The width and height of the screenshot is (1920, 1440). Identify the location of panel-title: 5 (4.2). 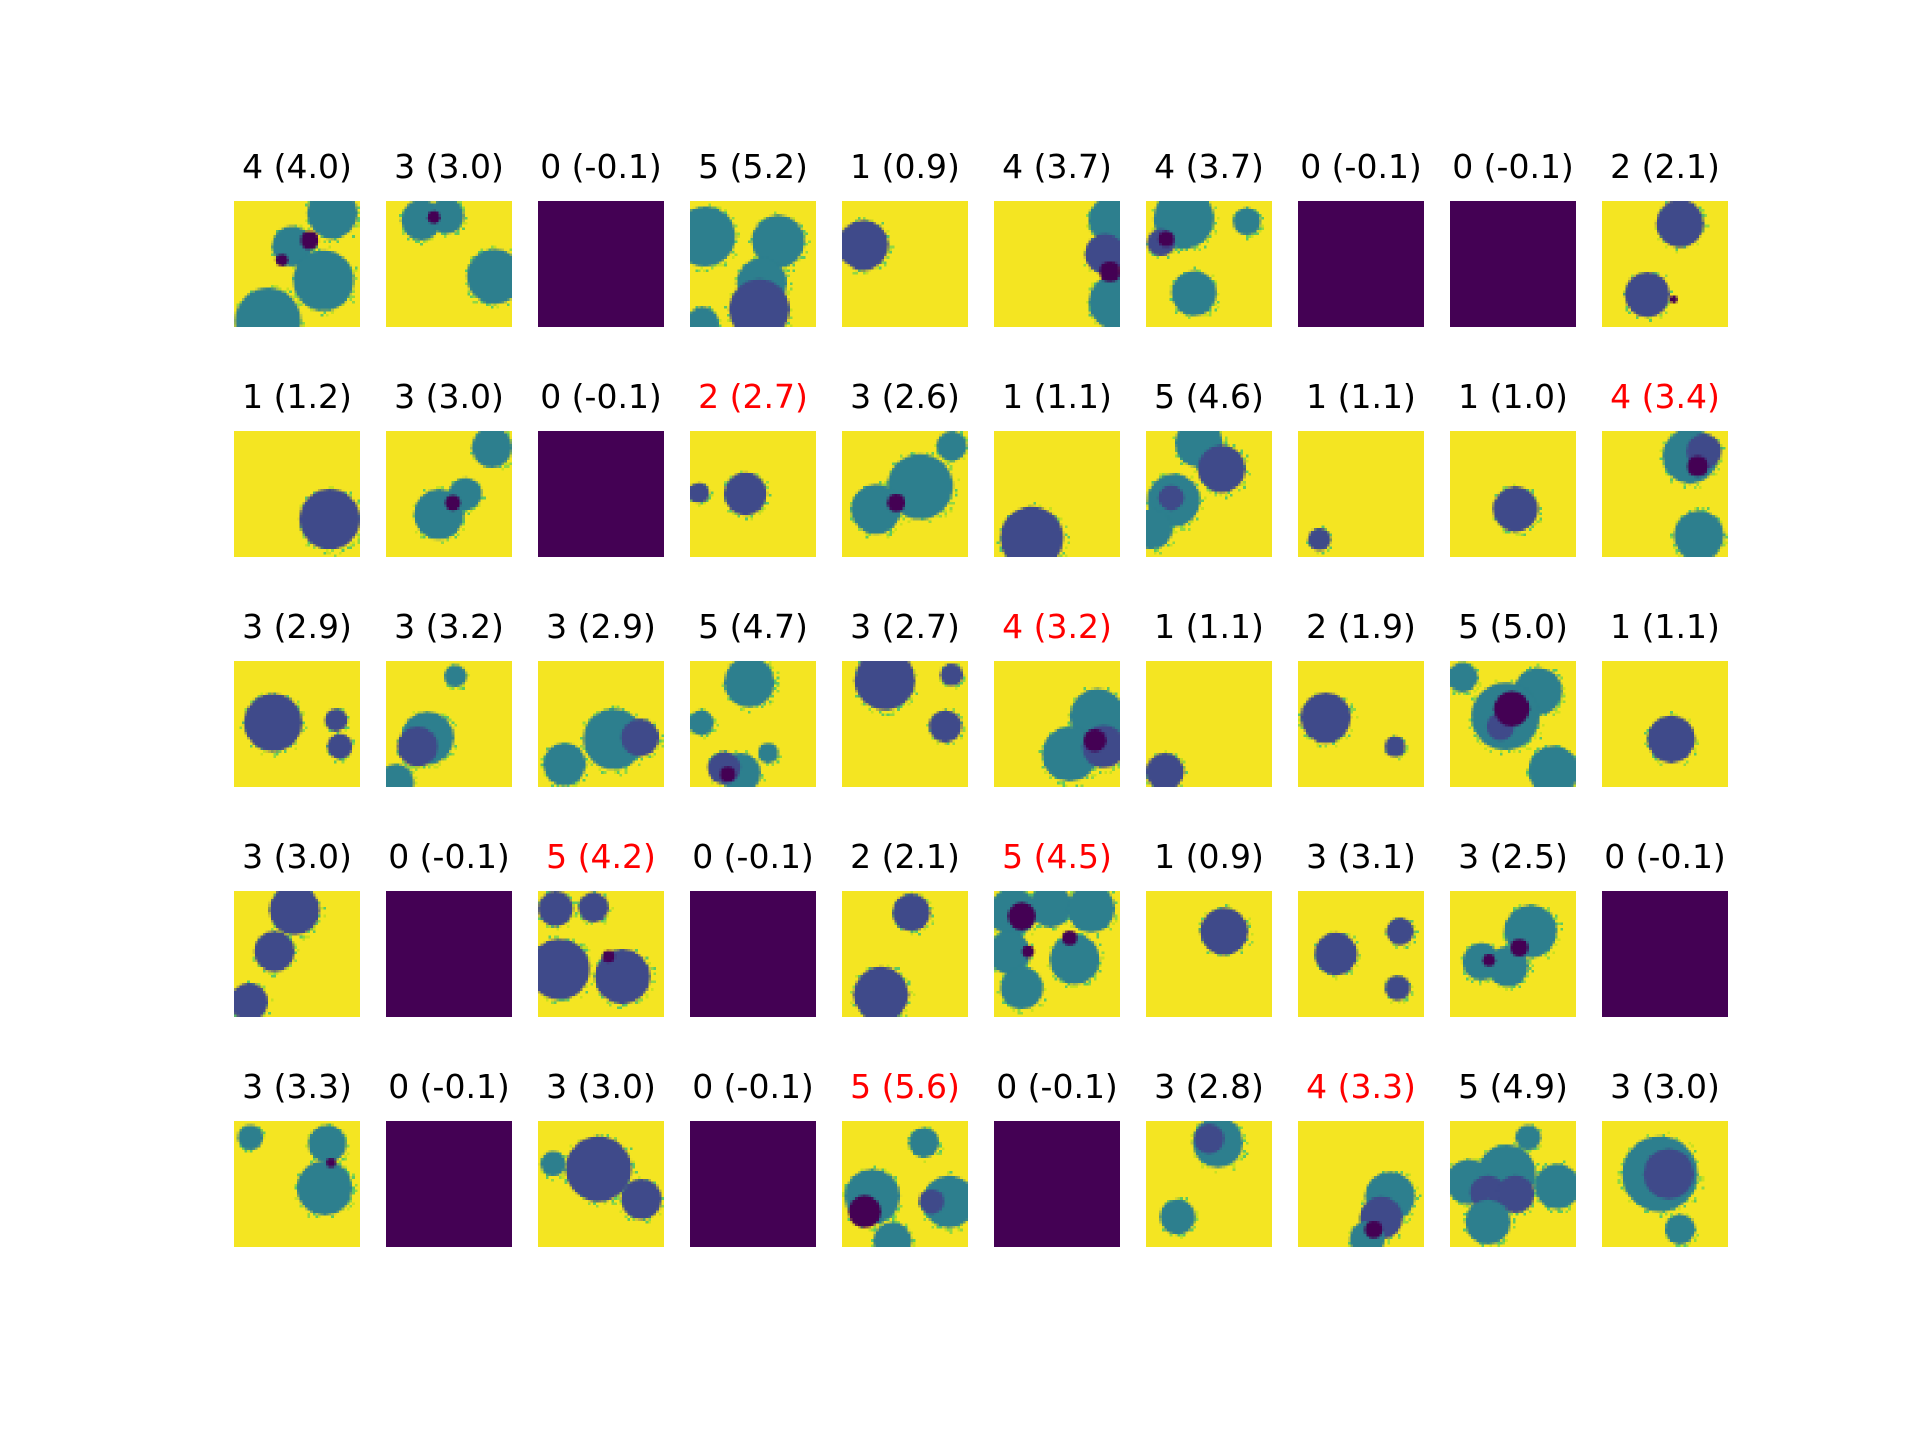
(601, 856).